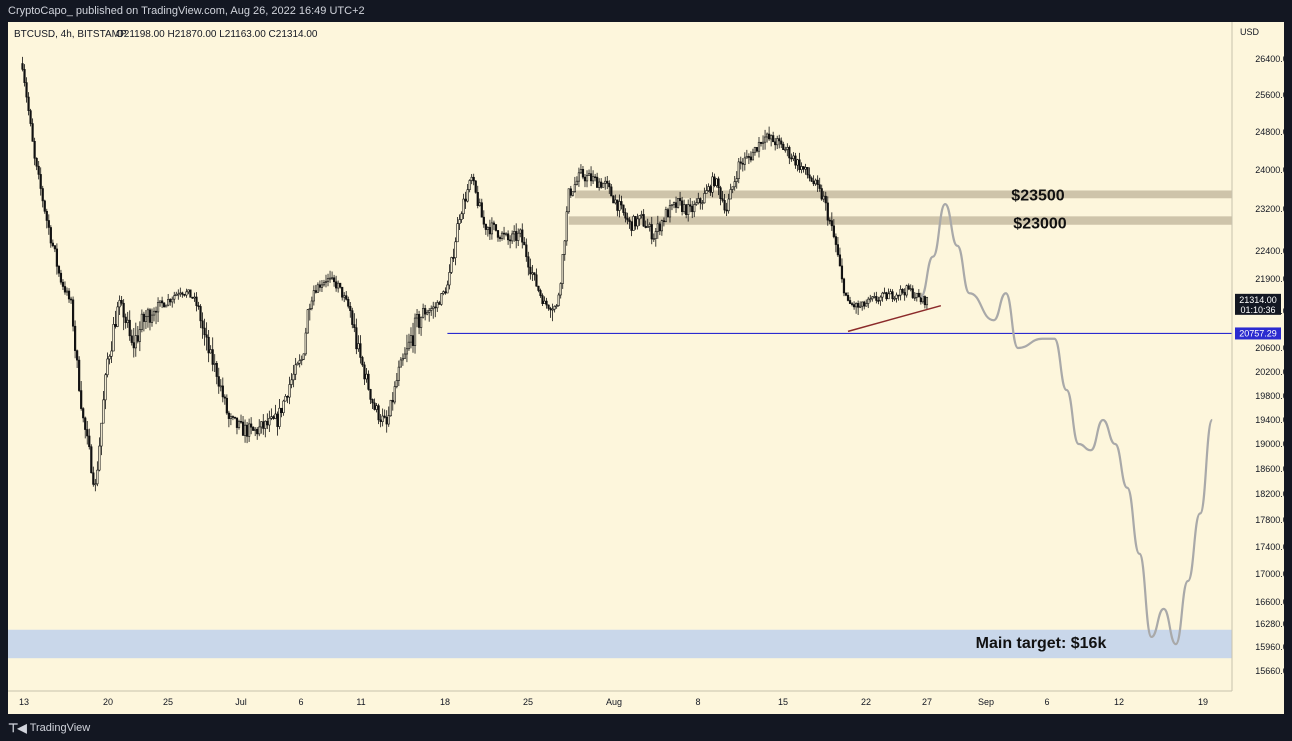  What do you see at coordinates (108, 702) in the screenshot?
I see `x-tick-label: 20` at bounding box center [108, 702].